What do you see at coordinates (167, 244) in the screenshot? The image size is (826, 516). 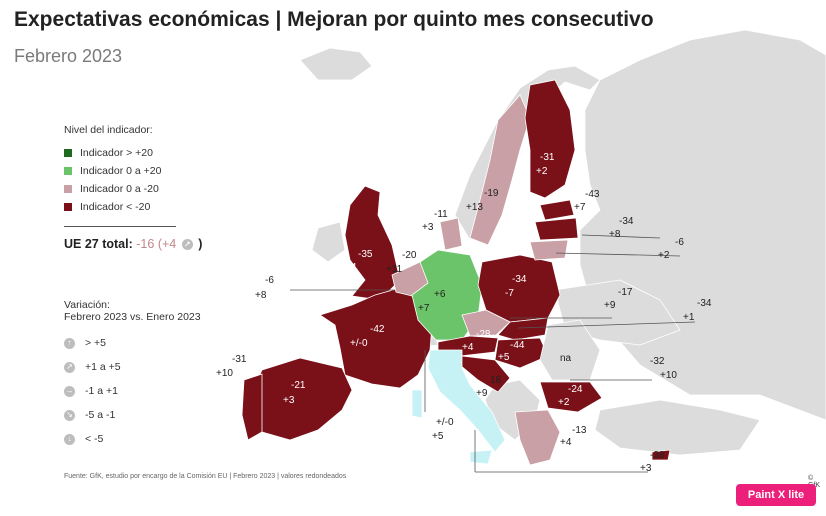 I see `eu-total-change: (+4` at bounding box center [167, 244].